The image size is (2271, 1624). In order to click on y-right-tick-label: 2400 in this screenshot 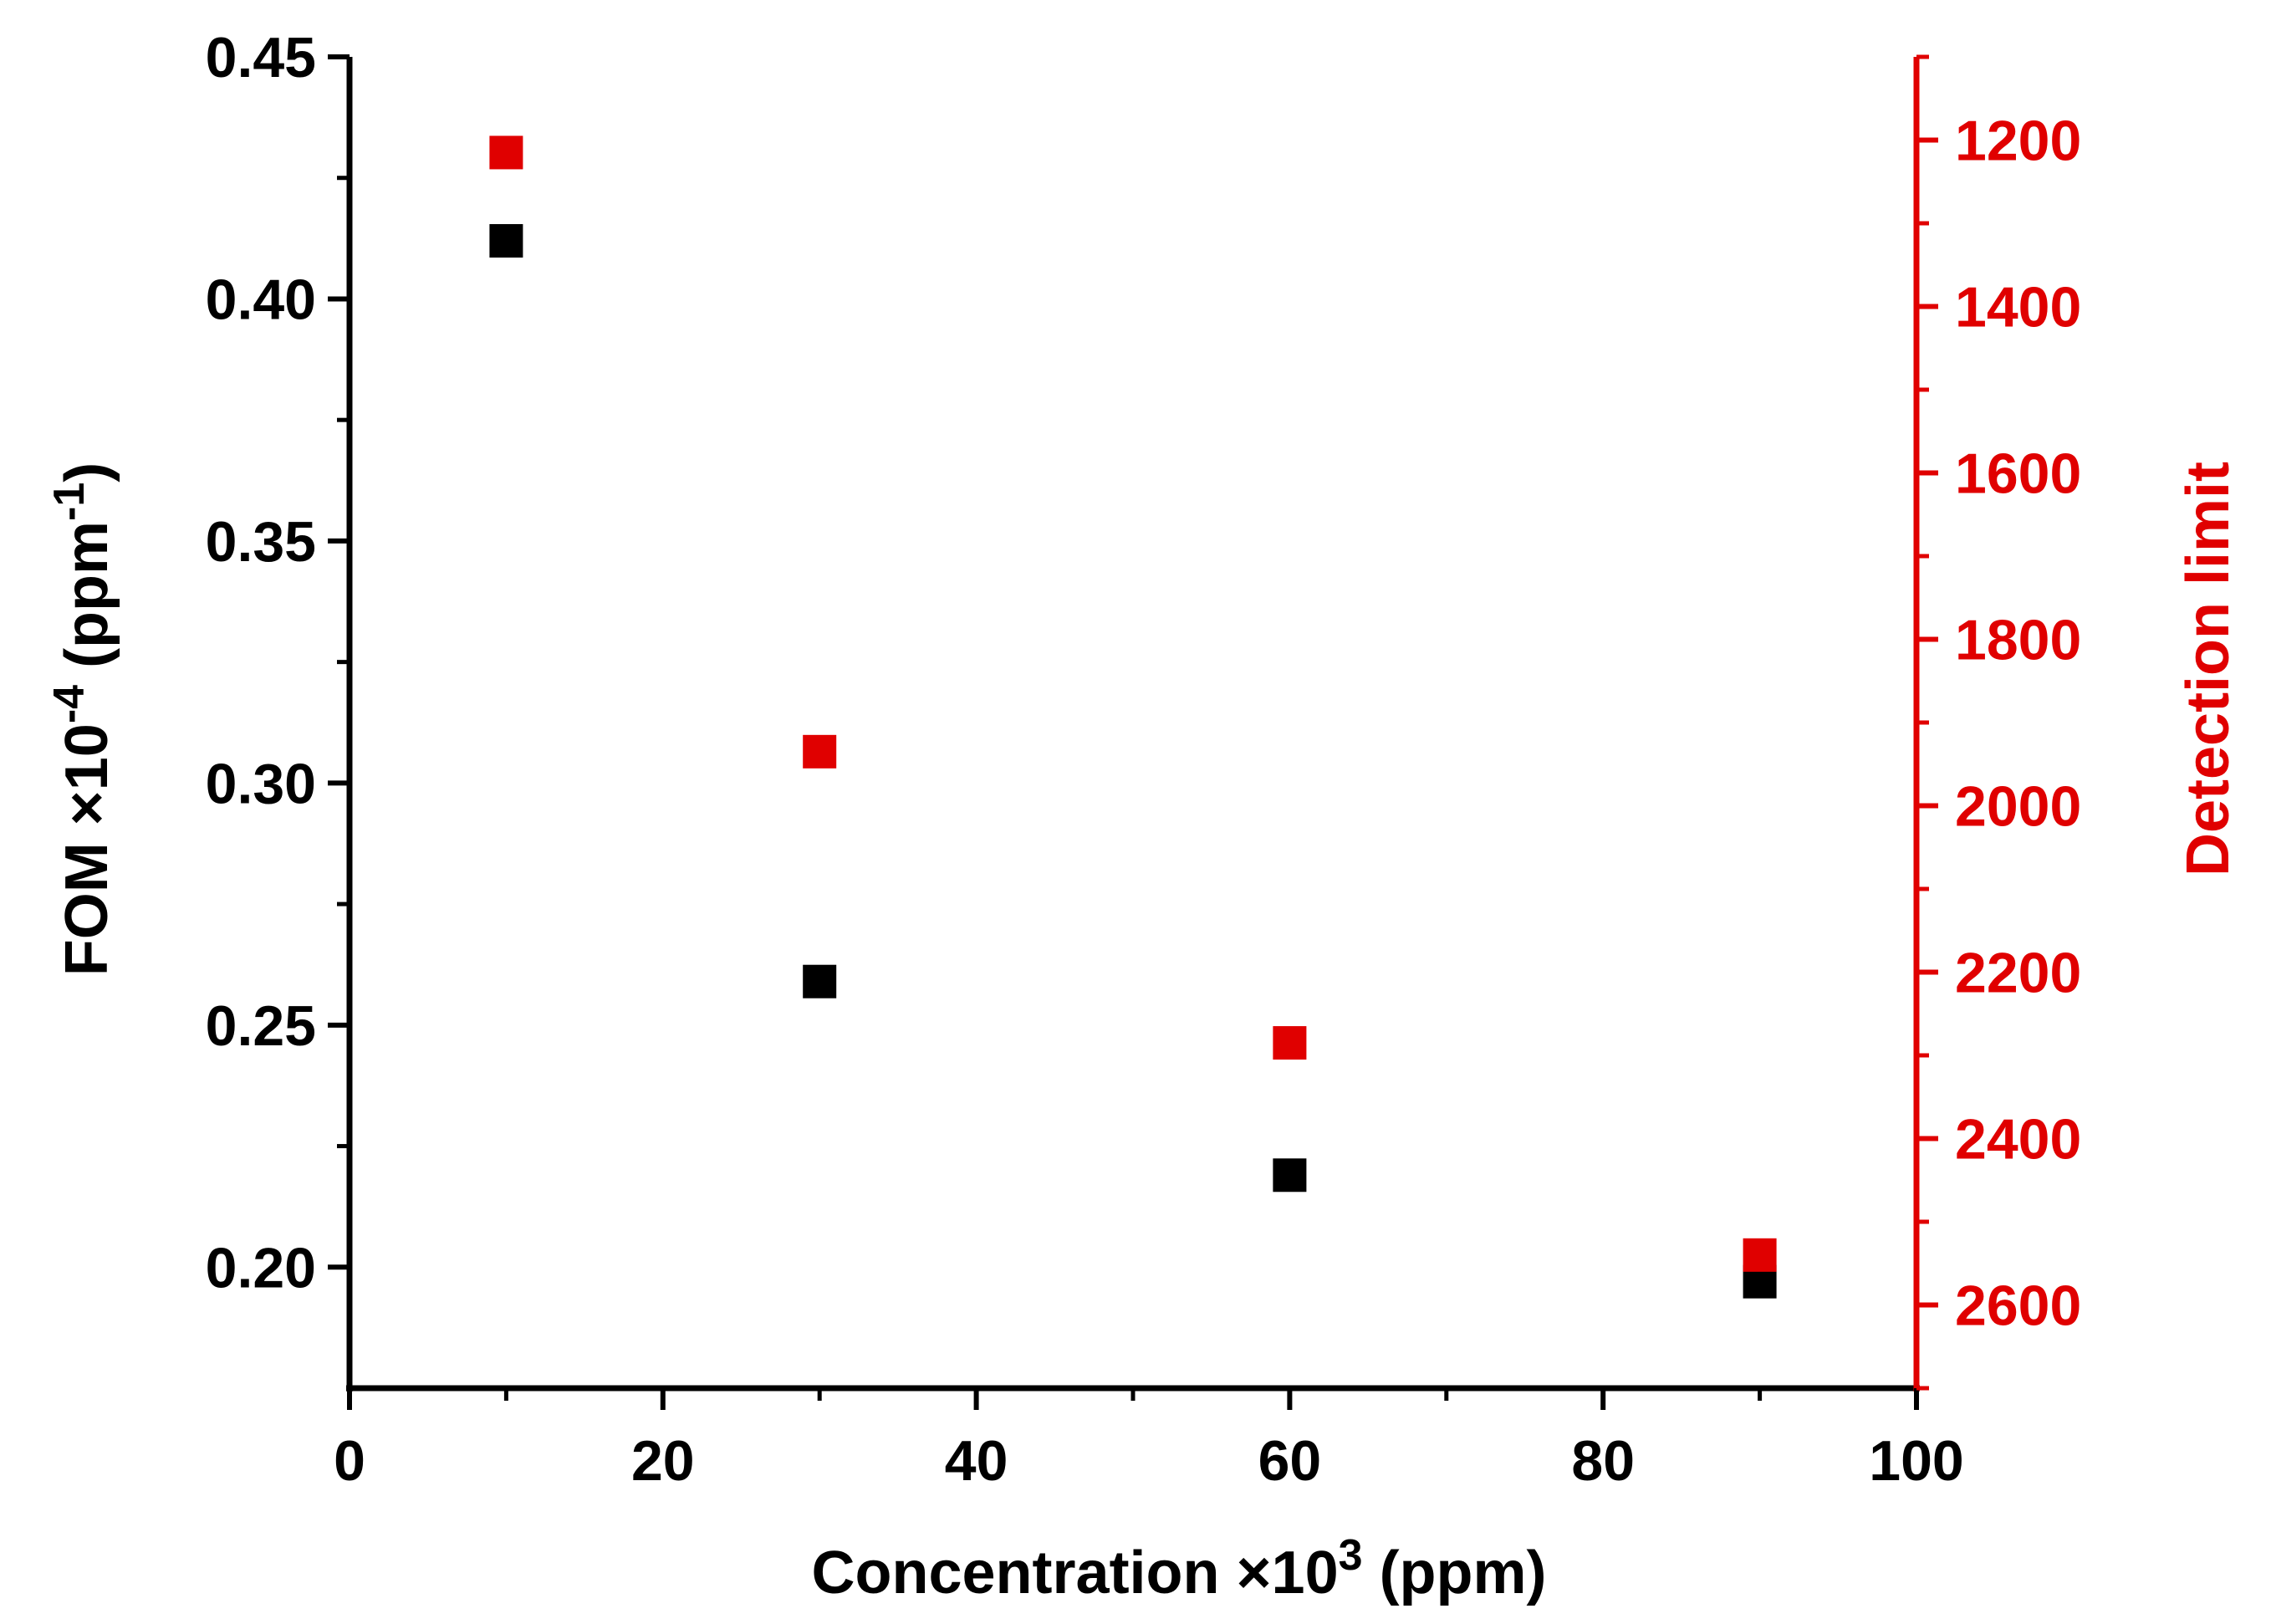, I will do `click(2018, 1140)`.